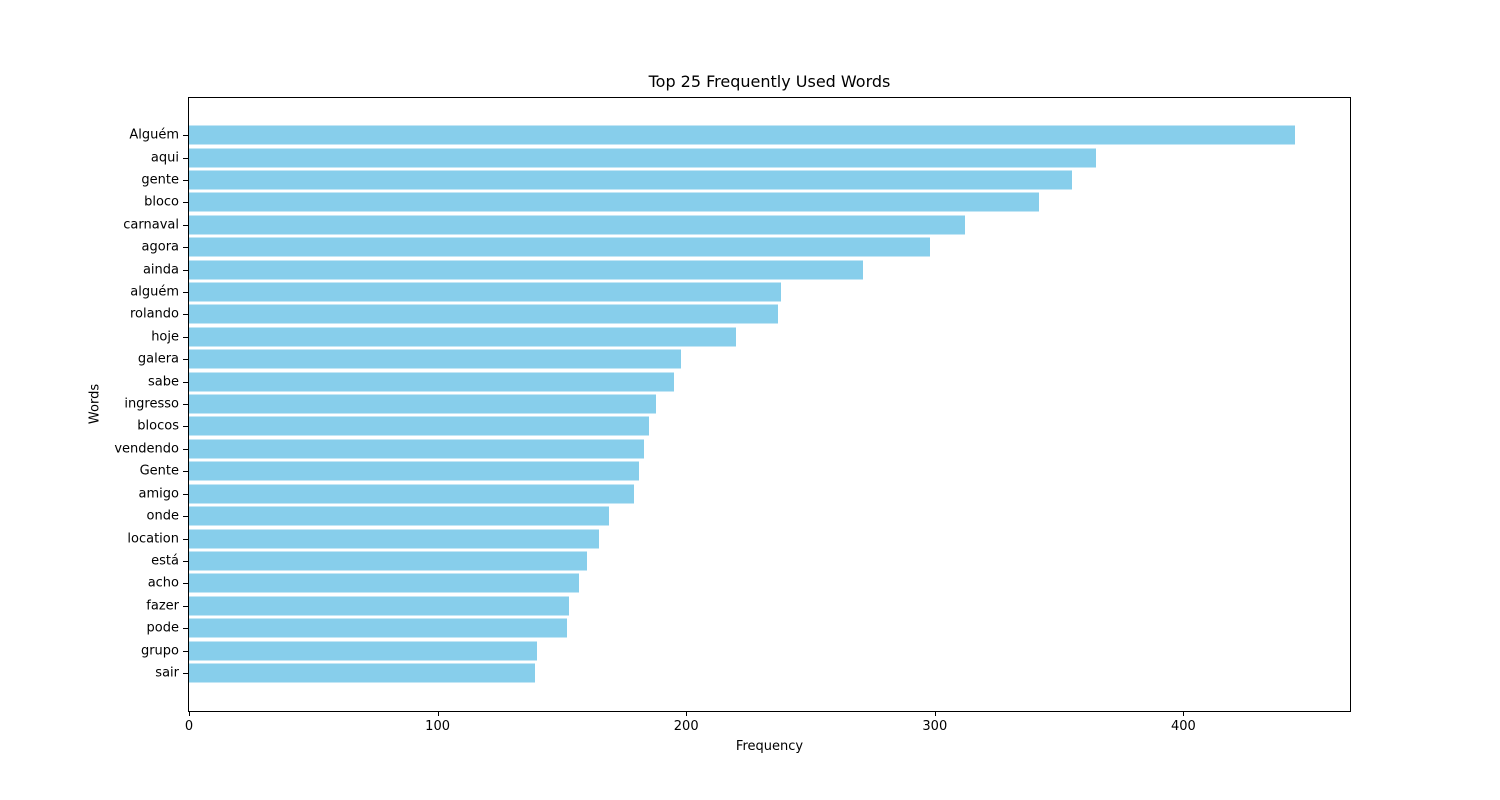 Image resolution: width=1500 pixels, height=800 pixels. Describe the element at coordinates (164, 158) in the screenshot. I see `y-tick-label: aqui` at that location.